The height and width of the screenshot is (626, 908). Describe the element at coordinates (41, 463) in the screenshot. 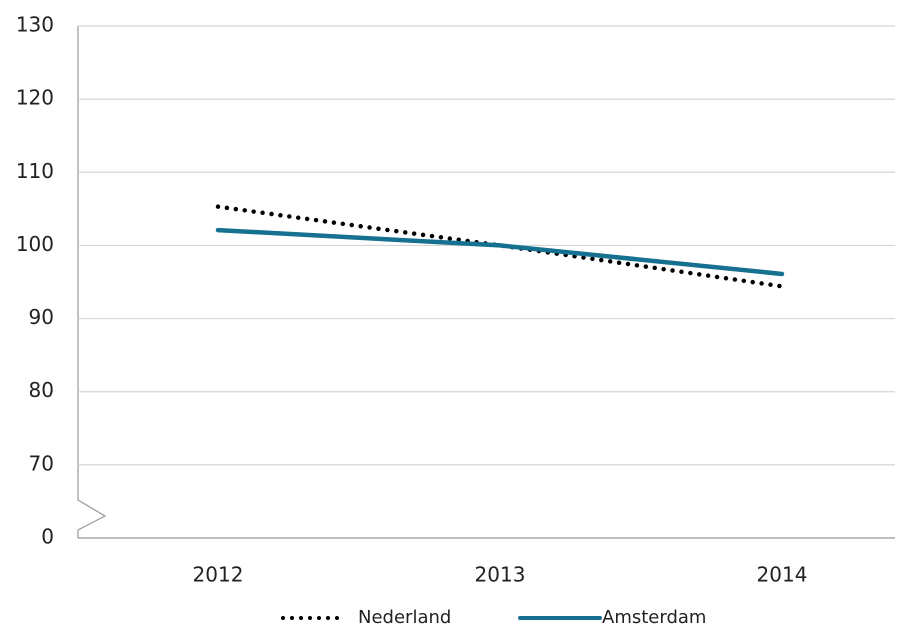

I see `y-tick-label: 70` at that location.